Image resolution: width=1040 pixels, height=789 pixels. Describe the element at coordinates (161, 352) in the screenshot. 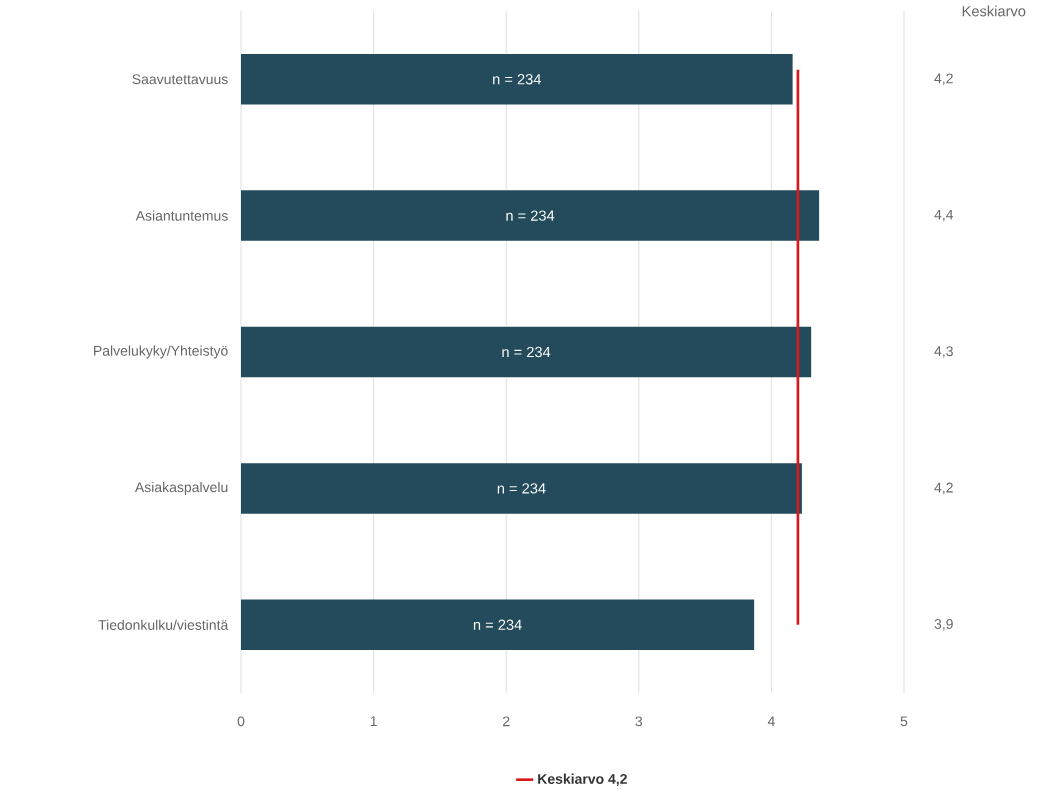

I see `y-tick-label: Palvelukyky/Yhteistyö` at that location.